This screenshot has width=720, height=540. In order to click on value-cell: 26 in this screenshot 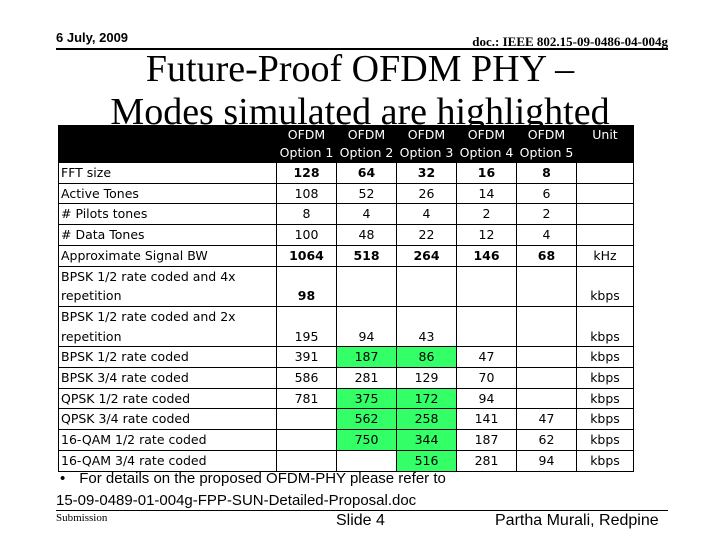, I will do `click(426, 193)`.